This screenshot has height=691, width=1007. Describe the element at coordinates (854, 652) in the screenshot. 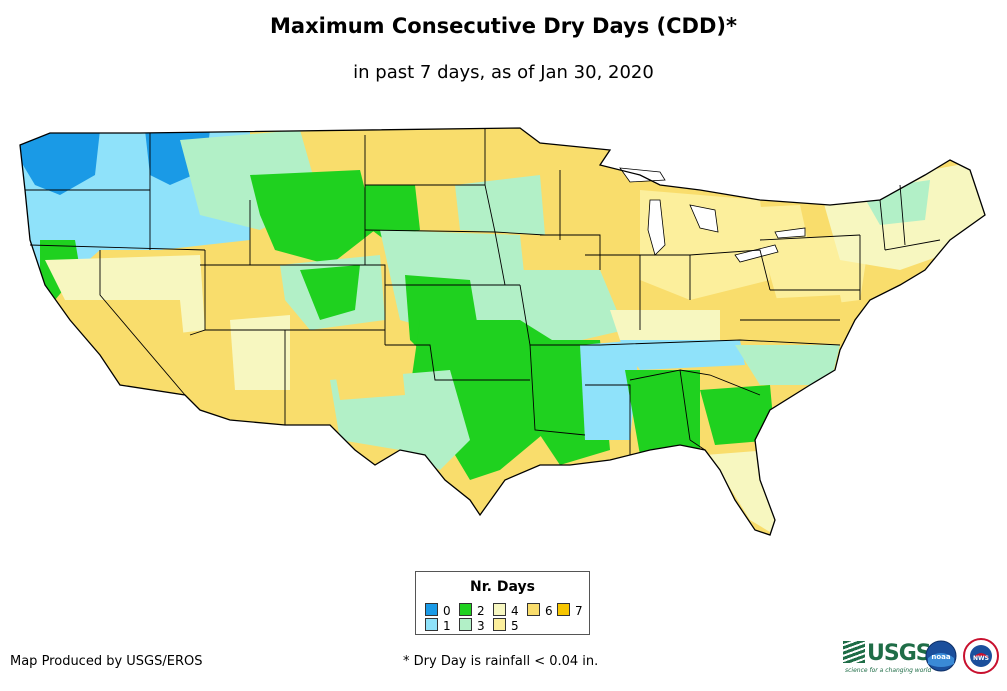

I see `usgs-mark-icon` at that location.